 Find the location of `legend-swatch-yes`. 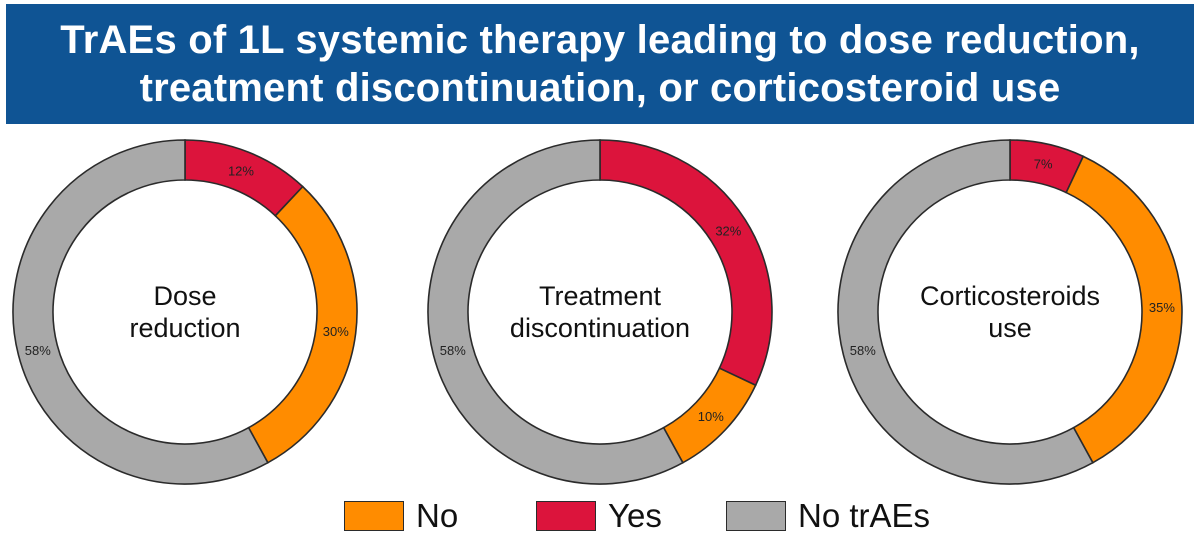

legend-swatch-yes is located at coordinates (566, 516).